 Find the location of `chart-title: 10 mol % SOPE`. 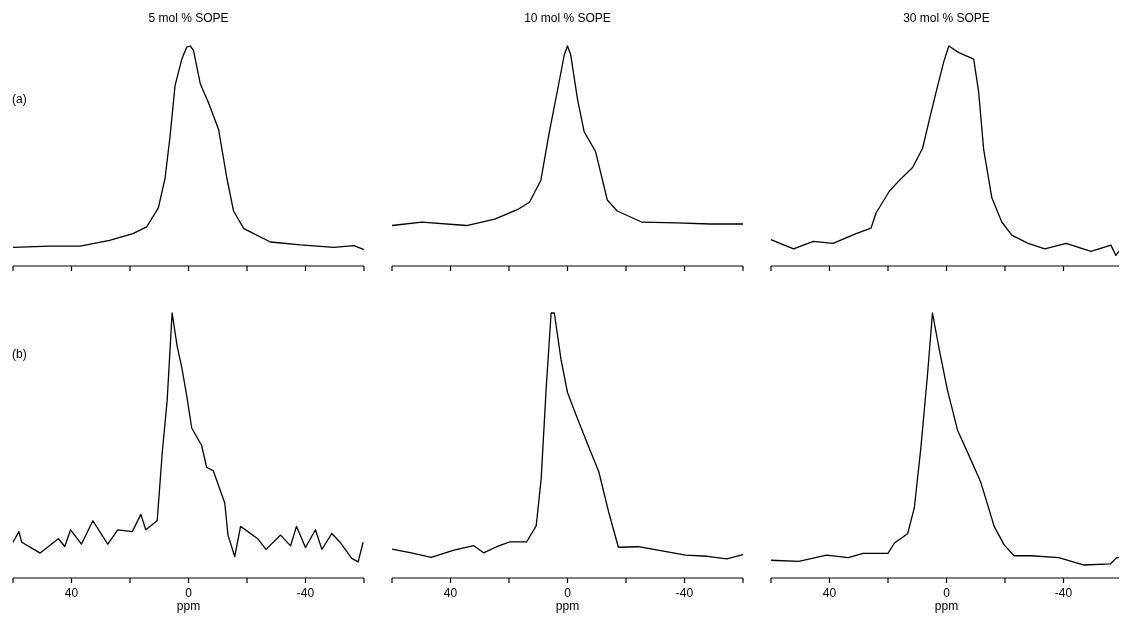

chart-title: 10 mol % SOPE is located at coordinates (567, 18).